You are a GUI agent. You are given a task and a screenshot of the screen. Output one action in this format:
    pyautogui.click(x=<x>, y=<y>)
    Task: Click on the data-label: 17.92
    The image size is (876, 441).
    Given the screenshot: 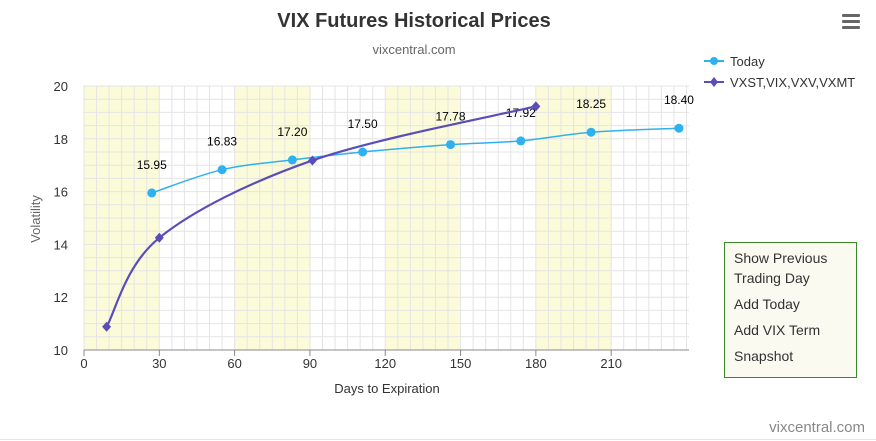 What is the action you would take?
    pyautogui.click(x=521, y=113)
    